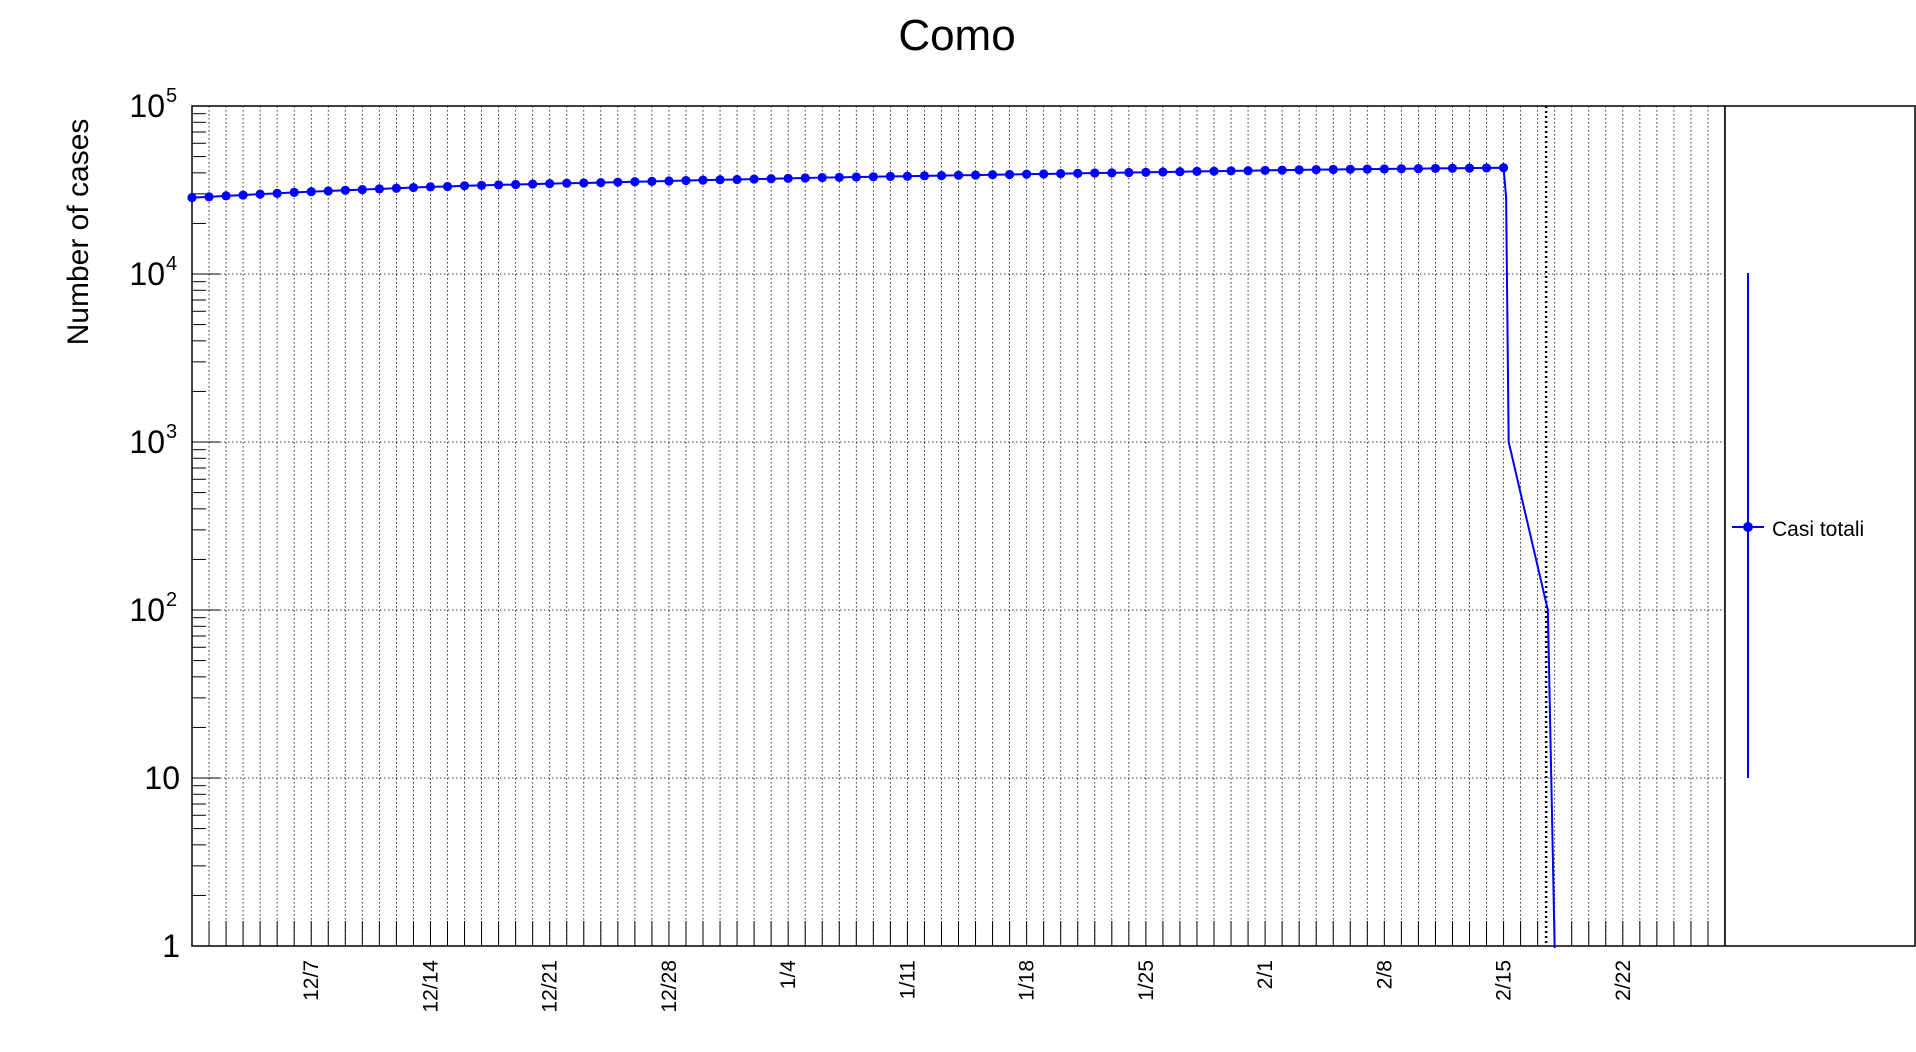  What do you see at coordinates (171, 600) in the screenshot?
I see `y-tick-label-exponent: 2` at bounding box center [171, 600].